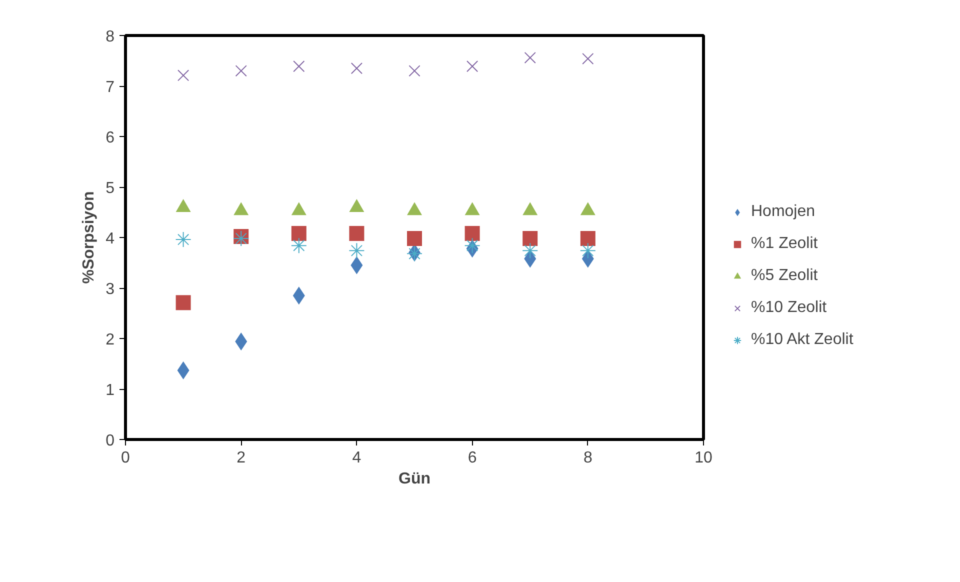 This screenshot has height=582, width=960. What do you see at coordinates (110, 289) in the screenshot?
I see `y-tick-label: 3` at bounding box center [110, 289].